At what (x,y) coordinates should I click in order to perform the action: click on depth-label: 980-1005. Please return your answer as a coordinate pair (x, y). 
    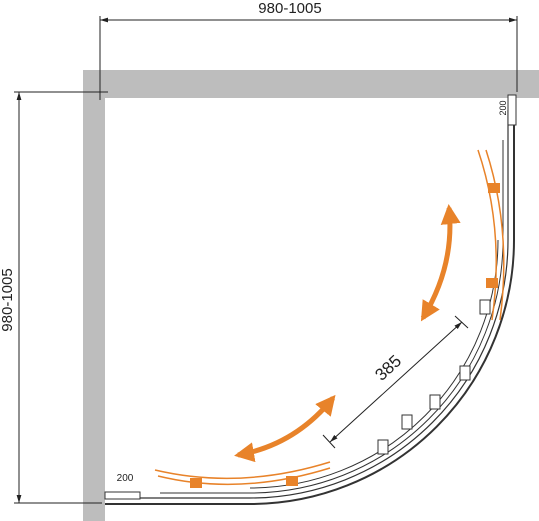
    Looking at the image, I should click on (8, 299).